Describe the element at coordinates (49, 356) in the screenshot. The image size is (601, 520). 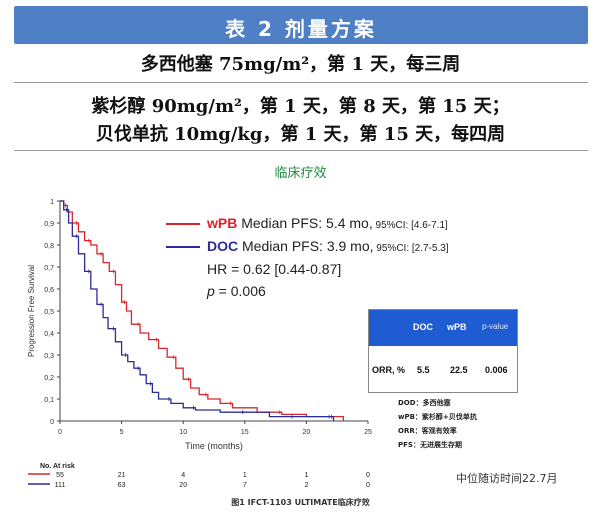
I see `y-tick-label: 0,3` at that location.